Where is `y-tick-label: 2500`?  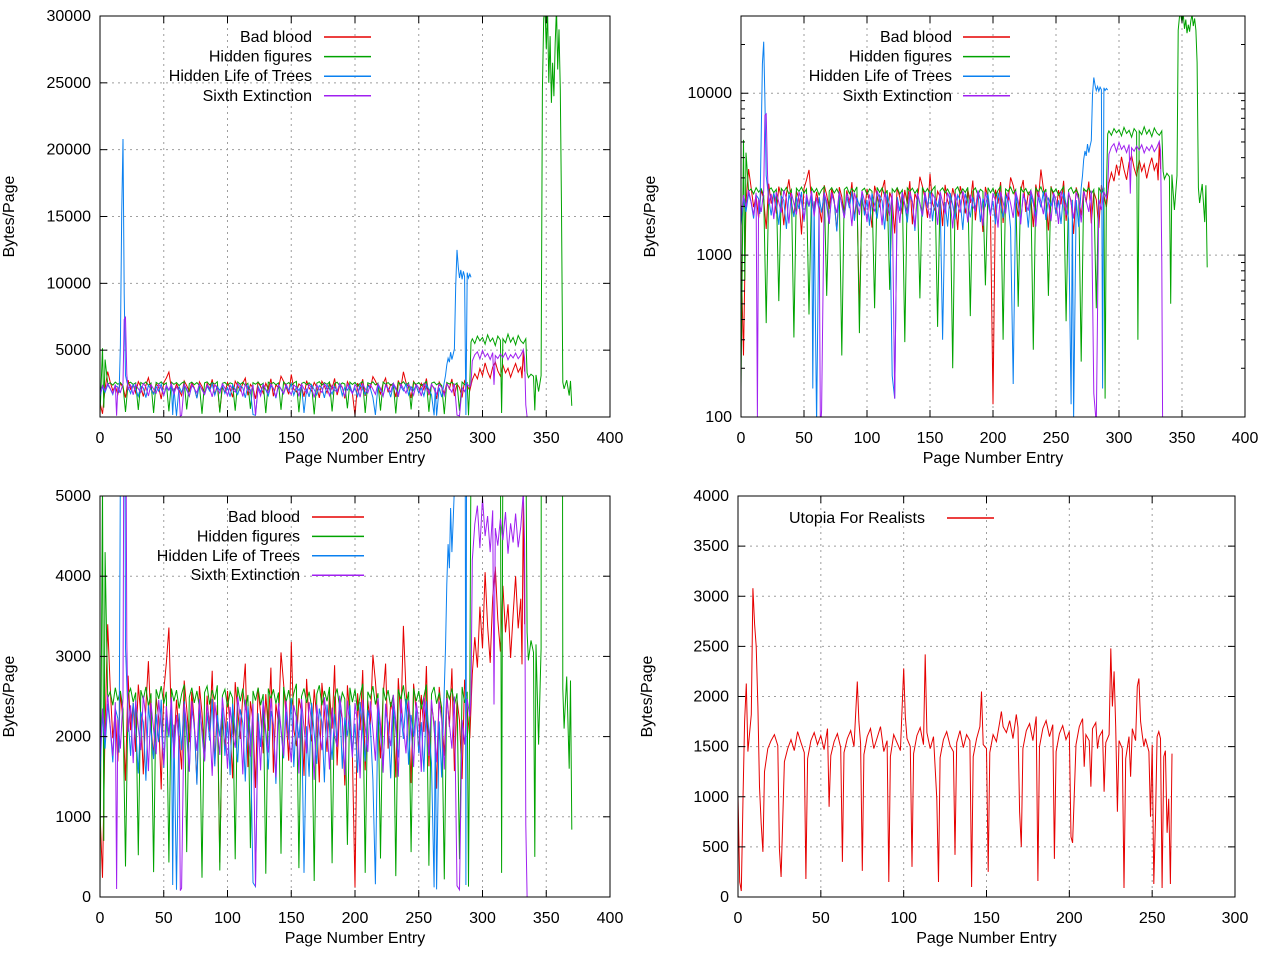
y-tick-label: 2500 is located at coordinates (711, 646).